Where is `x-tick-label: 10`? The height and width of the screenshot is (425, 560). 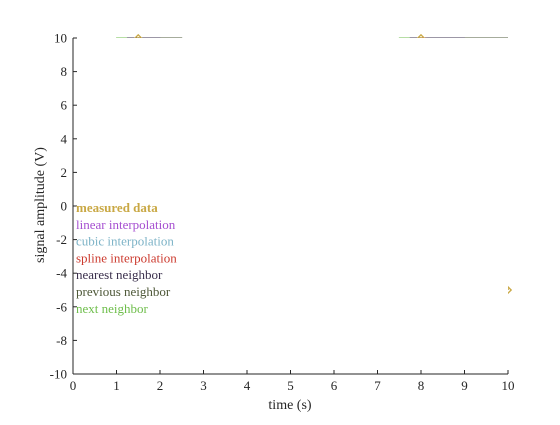 x-tick-label: 10 is located at coordinates (508, 385).